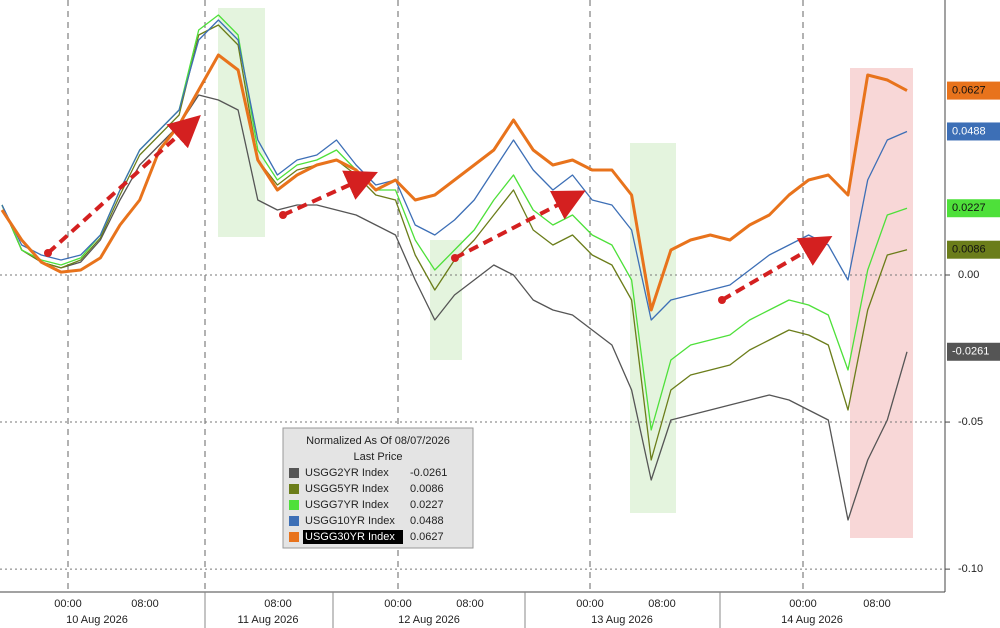 This screenshot has width=1000, height=628. I want to click on legend-value: -0.0261, so click(428, 473).